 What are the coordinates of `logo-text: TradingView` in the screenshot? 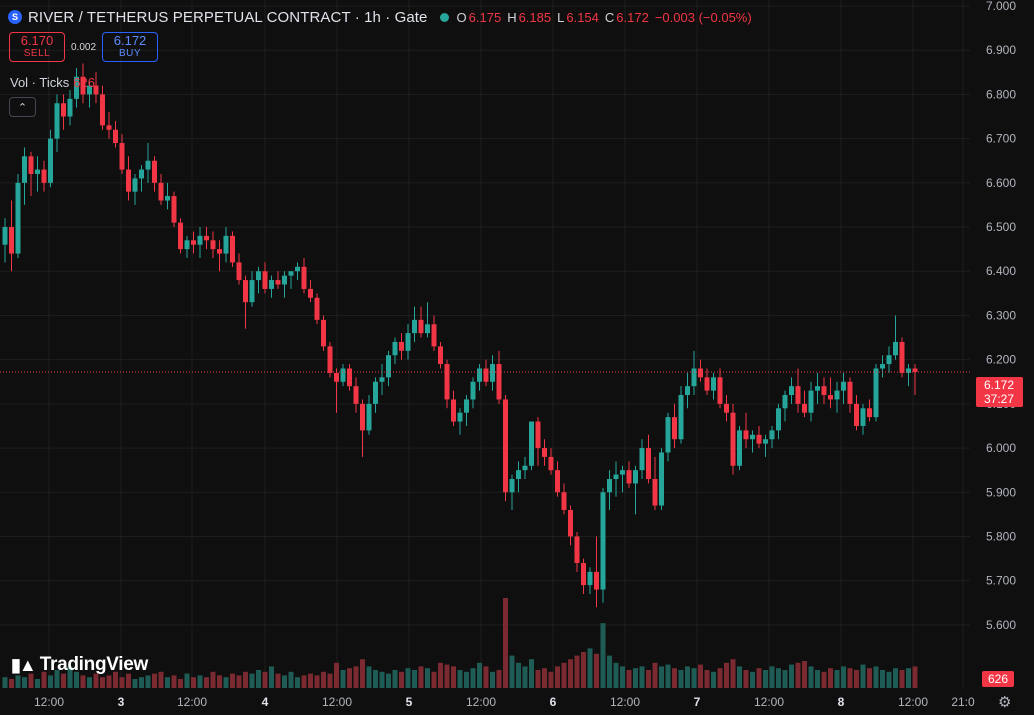 It's located at (94, 664).